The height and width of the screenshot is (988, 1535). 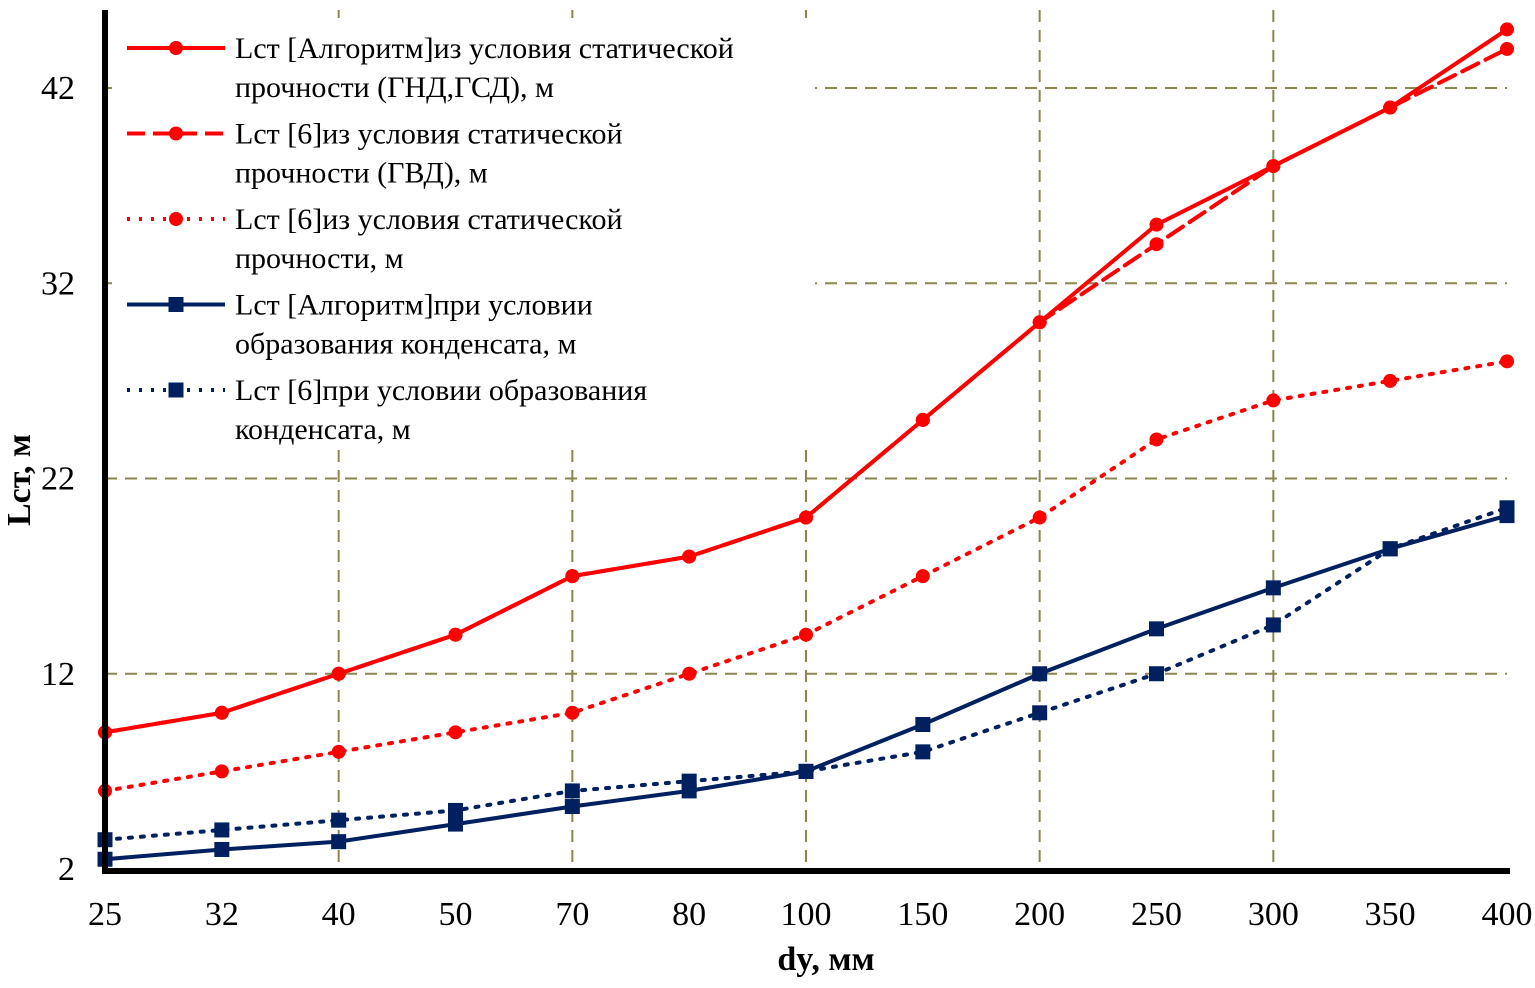 What do you see at coordinates (825, 959) in the screenshot?
I see `x-axis-label: dy, мм` at bounding box center [825, 959].